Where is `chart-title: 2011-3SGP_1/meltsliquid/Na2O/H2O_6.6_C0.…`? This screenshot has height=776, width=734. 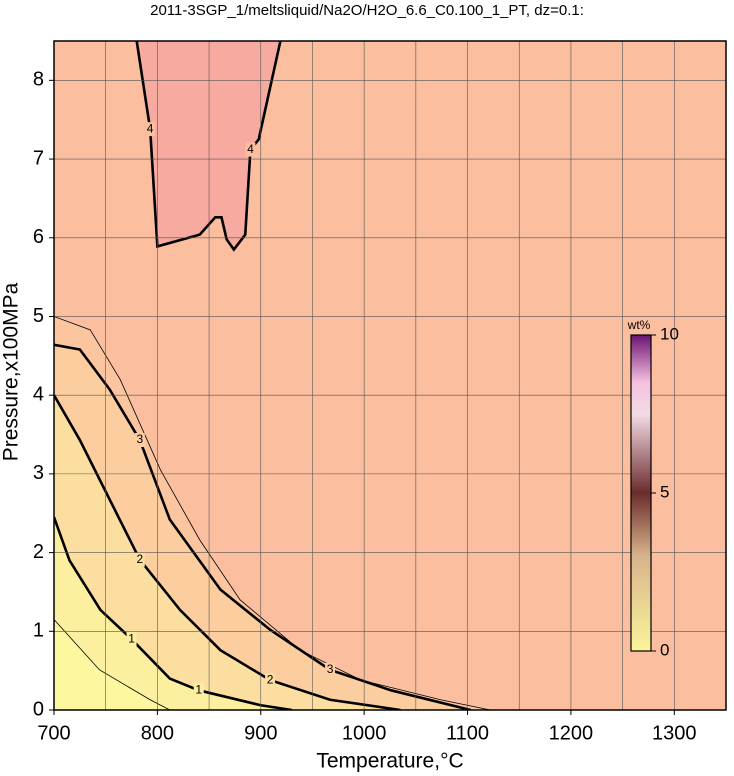 chart-title: 2011-3SGP_1/meltsliquid/Na2O/H2O_6.6_C0.… is located at coordinates (367, 10).